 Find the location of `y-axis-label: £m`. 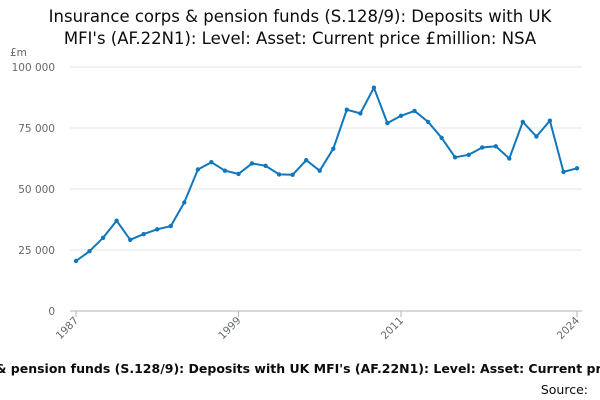

y-axis-label: £m is located at coordinates (18, 53).